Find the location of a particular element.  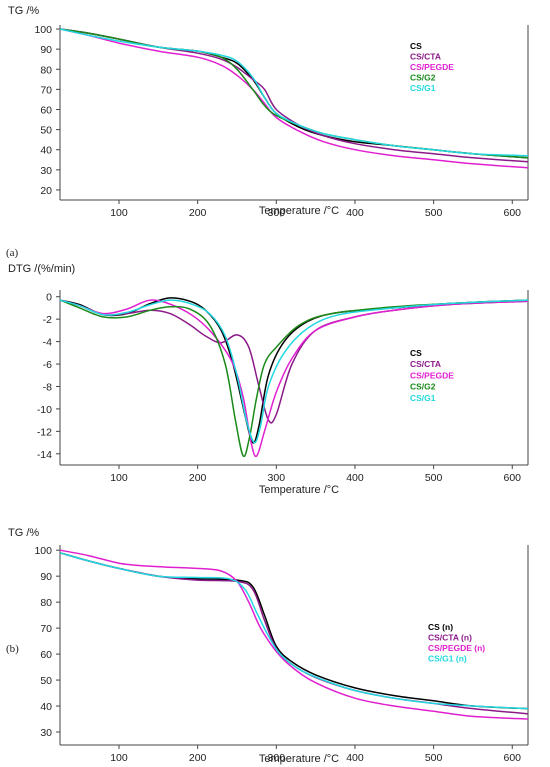

y-axis-label: DTG /(%/min) is located at coordinates (41, 269).